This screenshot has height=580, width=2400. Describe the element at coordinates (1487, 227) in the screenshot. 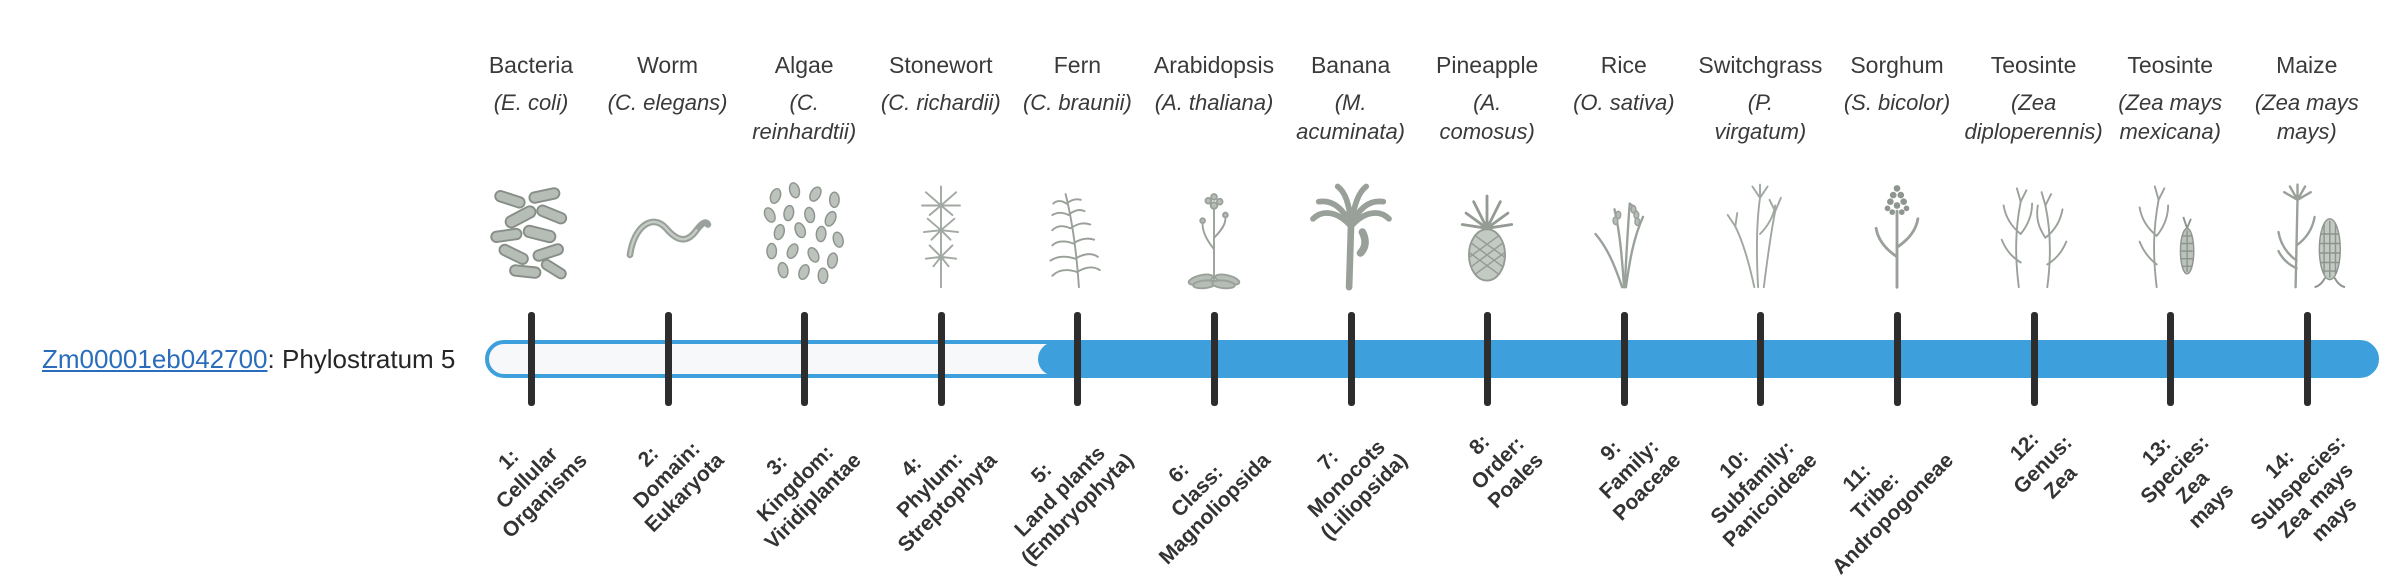

I see `pineapple-illustration` at that location.